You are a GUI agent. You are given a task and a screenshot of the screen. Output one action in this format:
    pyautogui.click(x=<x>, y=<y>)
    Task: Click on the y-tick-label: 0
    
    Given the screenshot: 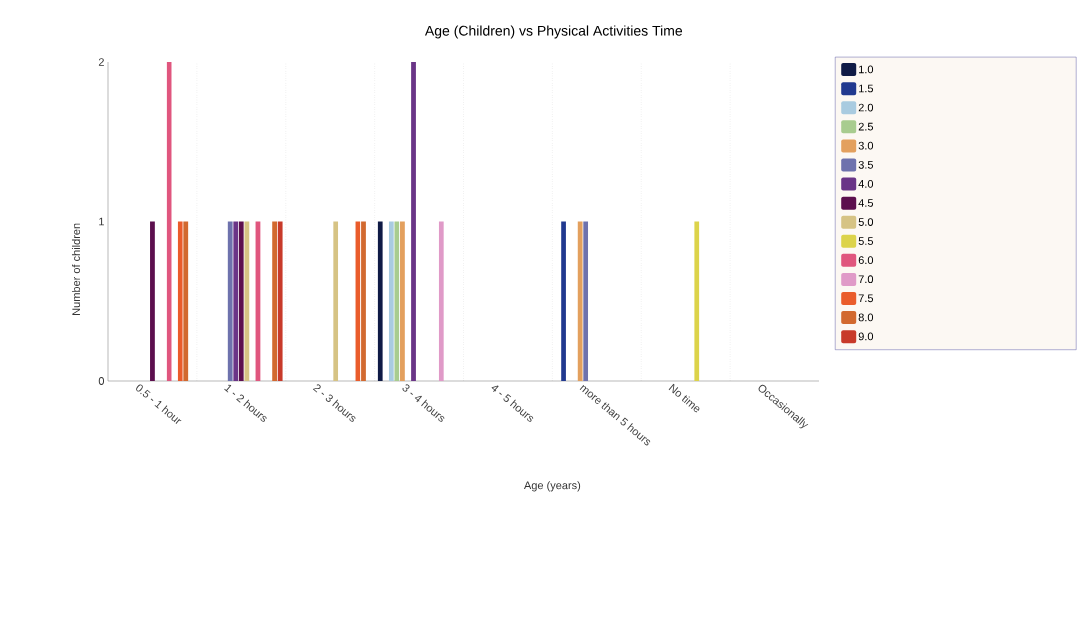 What is the action you would take?
    pyautogui.click(x=101, y=381)
    